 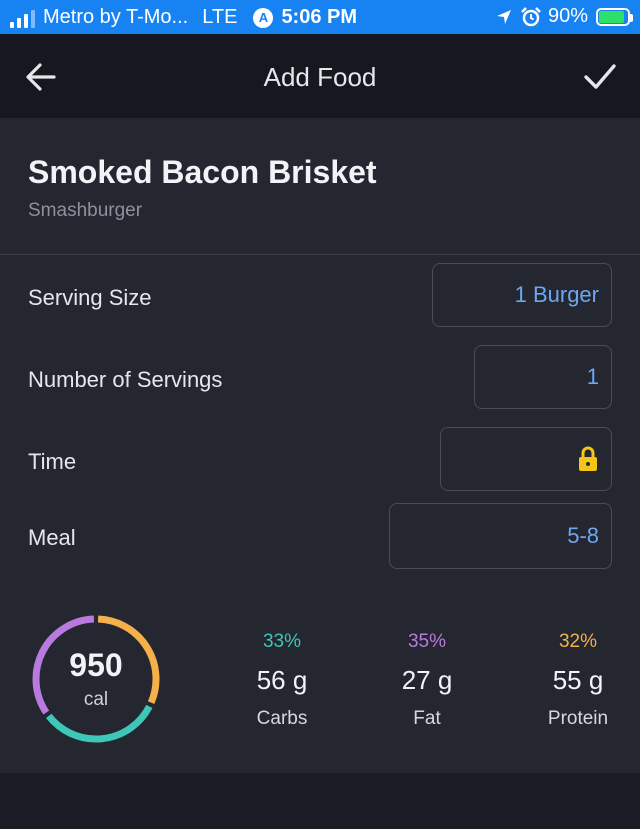 I want to click on calorie-value: 950, so click(x=96, y=665).